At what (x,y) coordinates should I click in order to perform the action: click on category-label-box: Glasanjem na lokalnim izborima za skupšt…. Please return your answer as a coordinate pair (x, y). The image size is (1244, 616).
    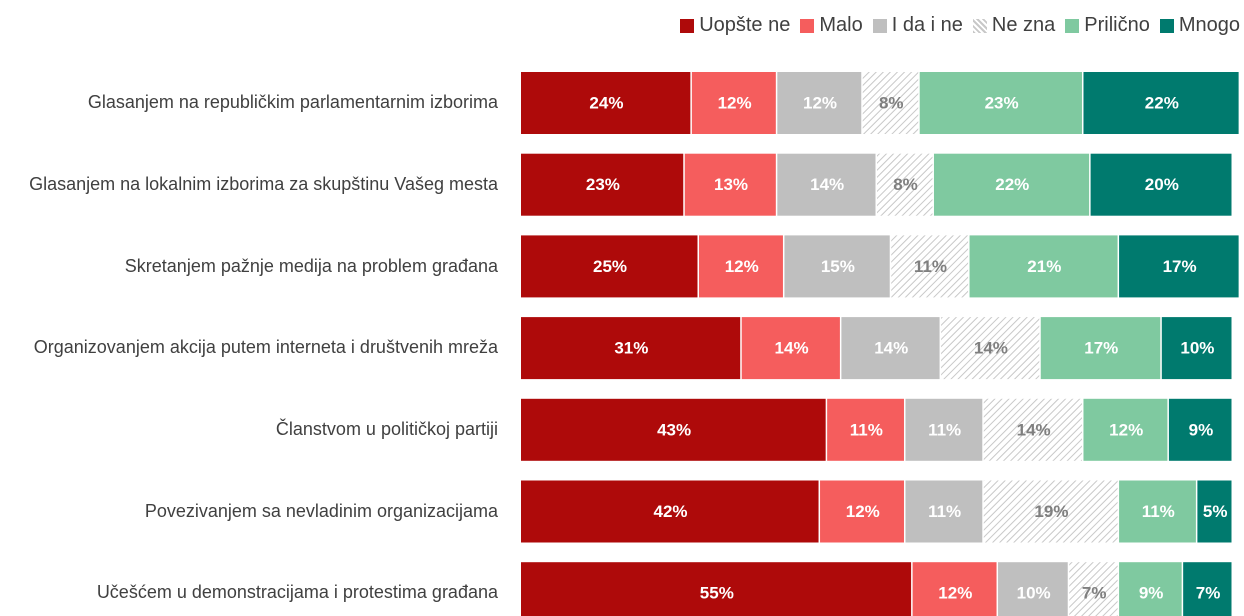
    Looking at the image, I should click on (249, 185).